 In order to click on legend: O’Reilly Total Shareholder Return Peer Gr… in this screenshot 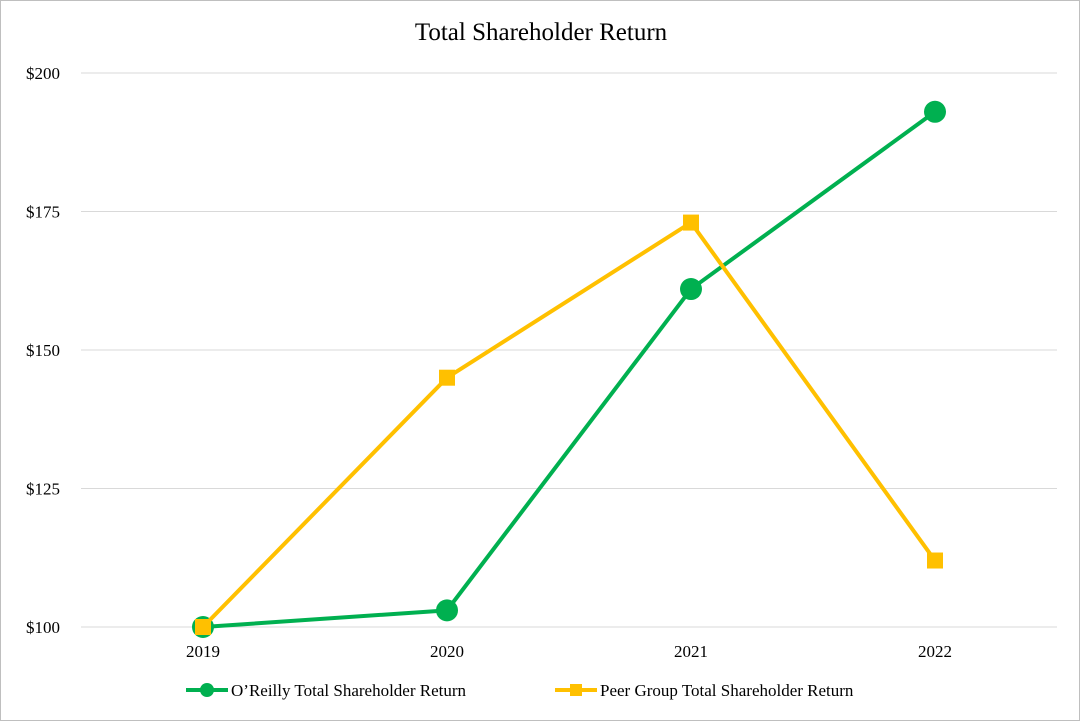, I will do `click(520, 690)`.